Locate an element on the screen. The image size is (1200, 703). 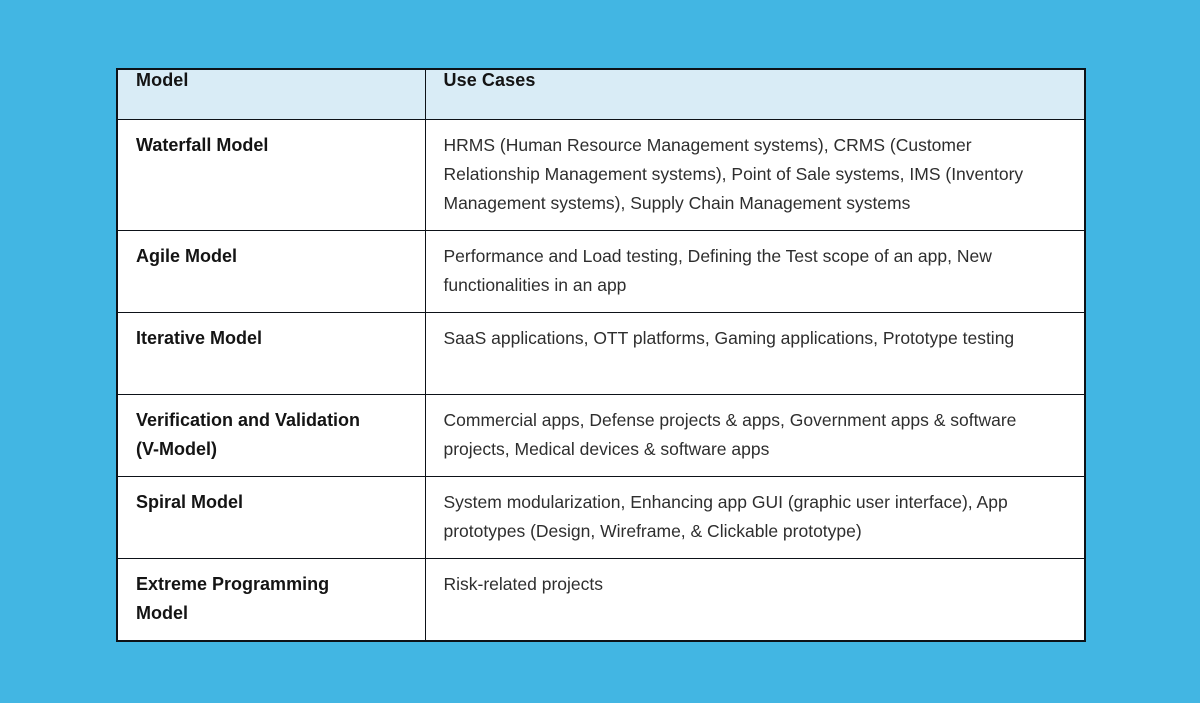
model-name-waterfall: Waterfall Model is located at coordinates (271, 174).